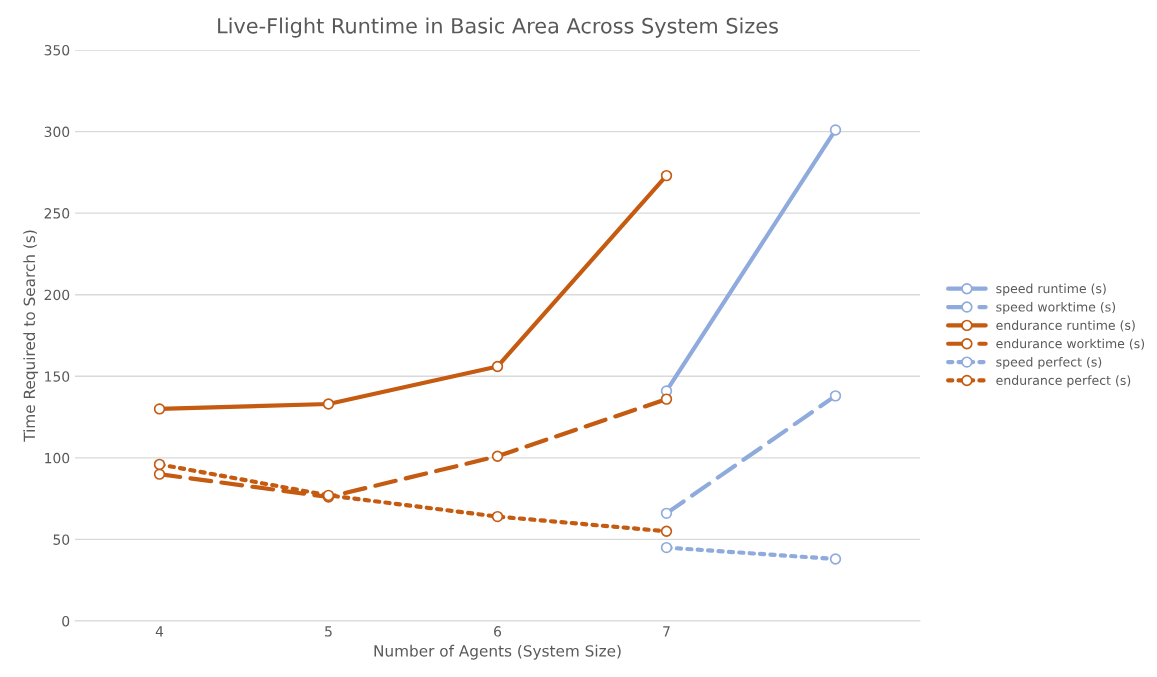  I want to click on y-tick-label: 250, so click(57, 213).